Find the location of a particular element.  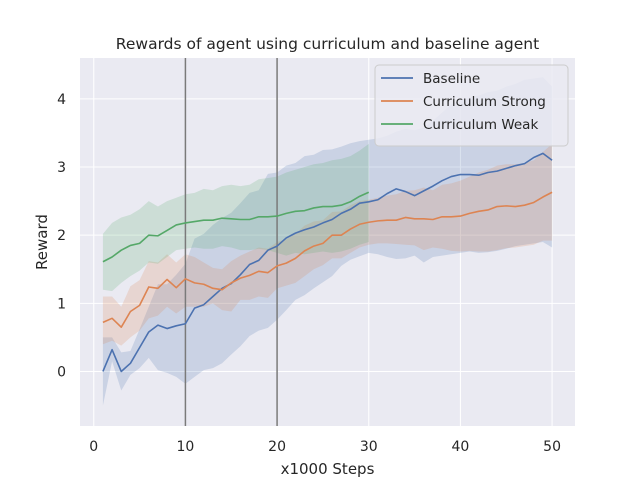

x-axis-label: x1000 Steps is located at coordinates (328, 469).